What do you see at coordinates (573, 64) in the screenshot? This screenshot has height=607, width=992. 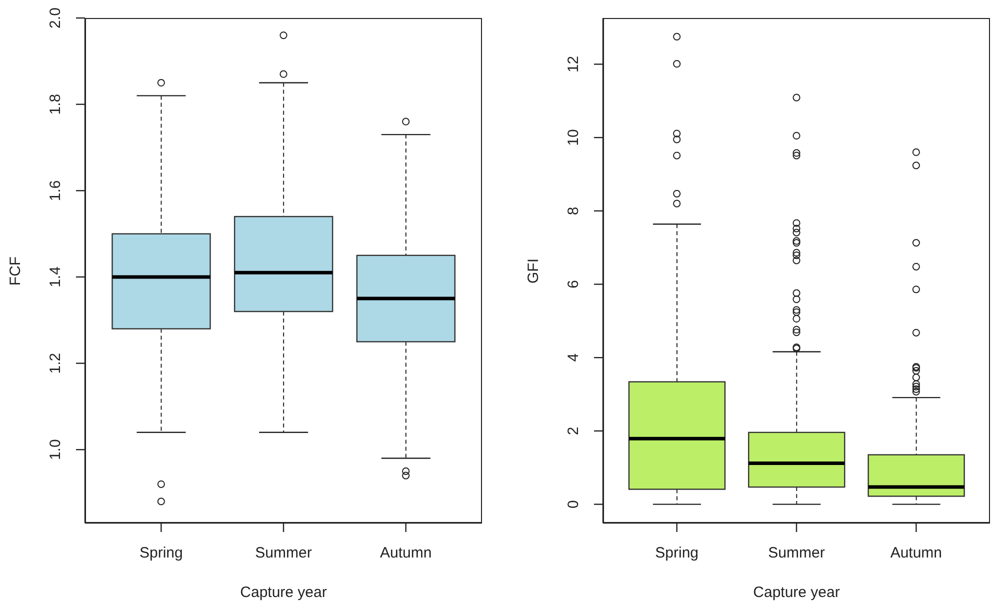 I see `y-tick-label: 12` at bounding box center [573, 64].